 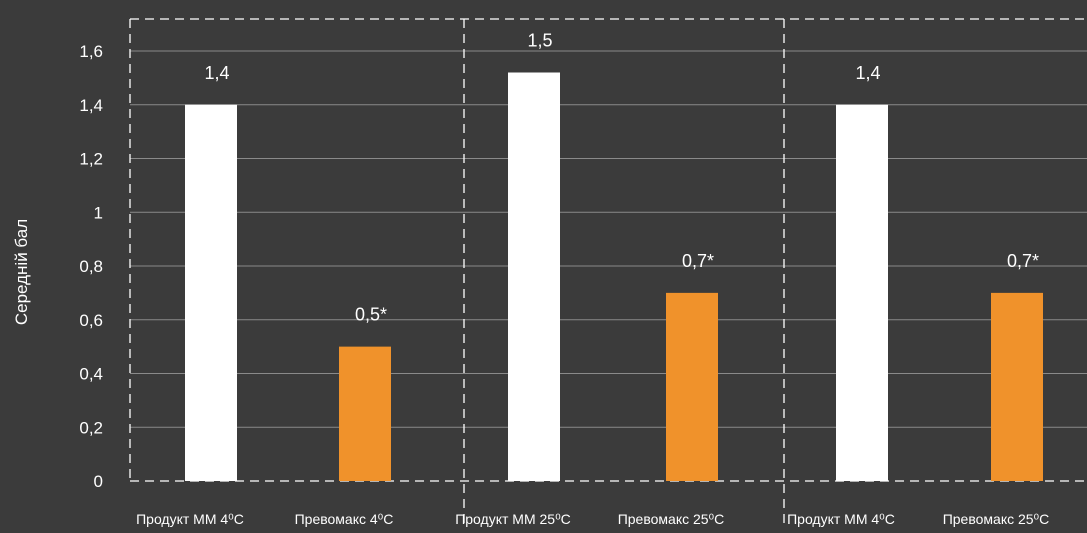 What do you see at coordinates (91, 51) in the screenshot?
I see `y-tick-label: 1,6` at bounding box center [91, 51].